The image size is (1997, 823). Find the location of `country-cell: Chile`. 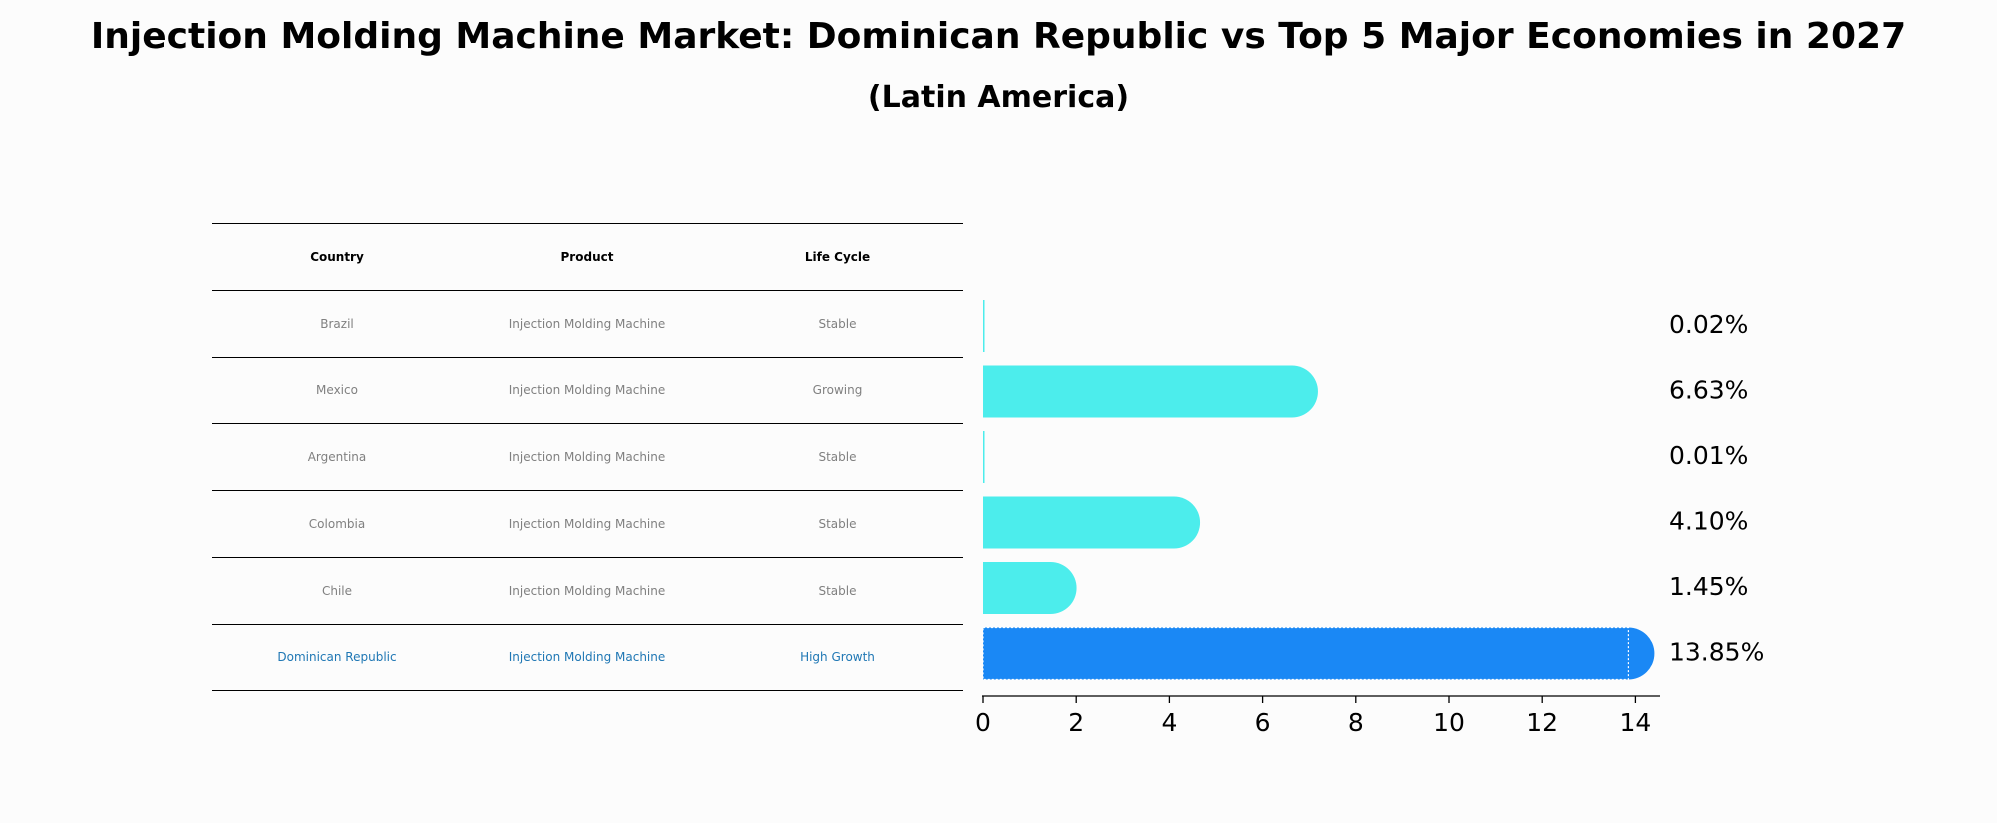

country-cell: Chile is located at coordinates (337, 590).